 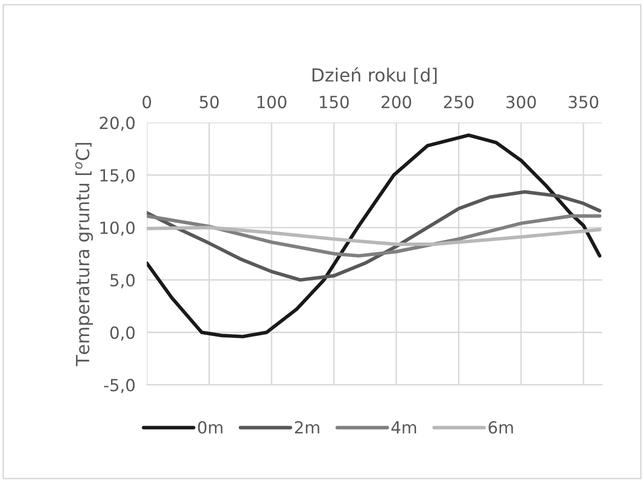 I want to click on x-tick-label: 50, so click(x=209, y=102).